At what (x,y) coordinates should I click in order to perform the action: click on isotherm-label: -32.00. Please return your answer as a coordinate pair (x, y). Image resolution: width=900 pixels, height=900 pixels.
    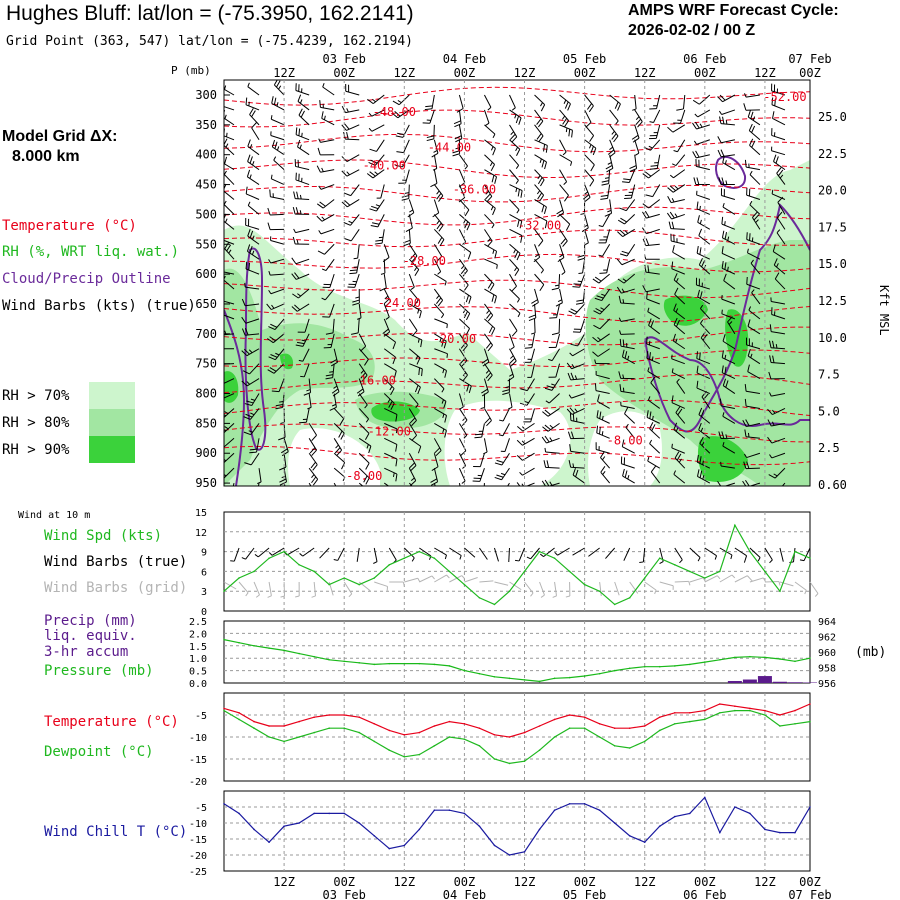
    Looking at the image, I should click on (539, 225).